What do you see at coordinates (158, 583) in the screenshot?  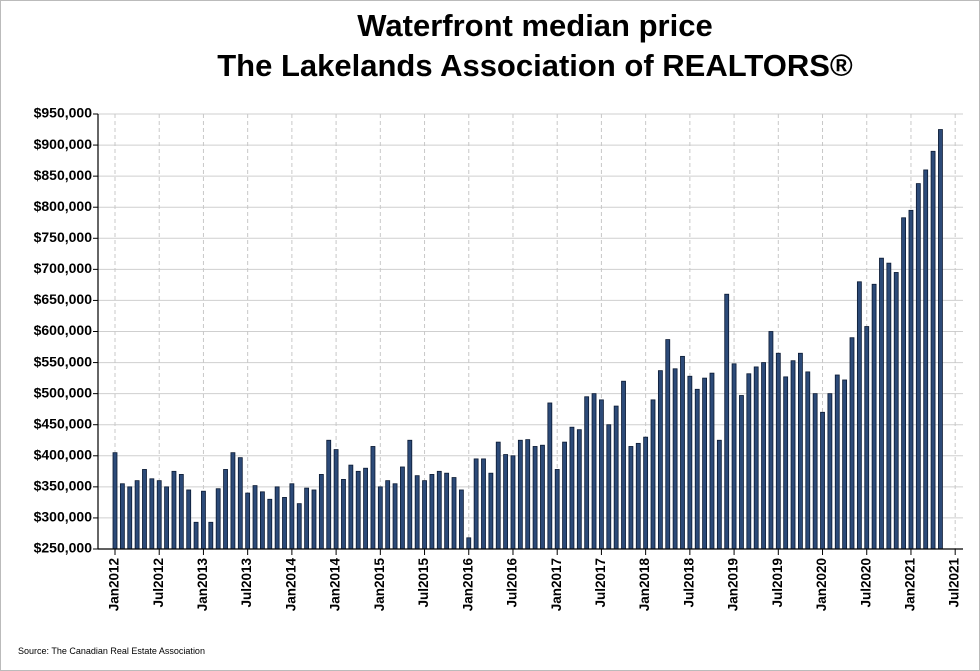 I see `x-tick-label: Jul2012` at bounding box center [158, 583].